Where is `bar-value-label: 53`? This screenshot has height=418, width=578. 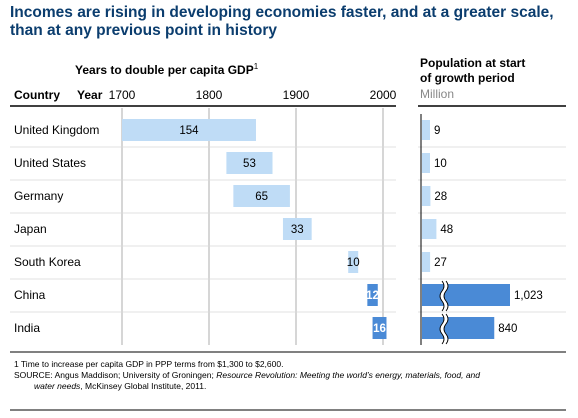
bar-value-label: 53 is located at coordinates (249, 164).